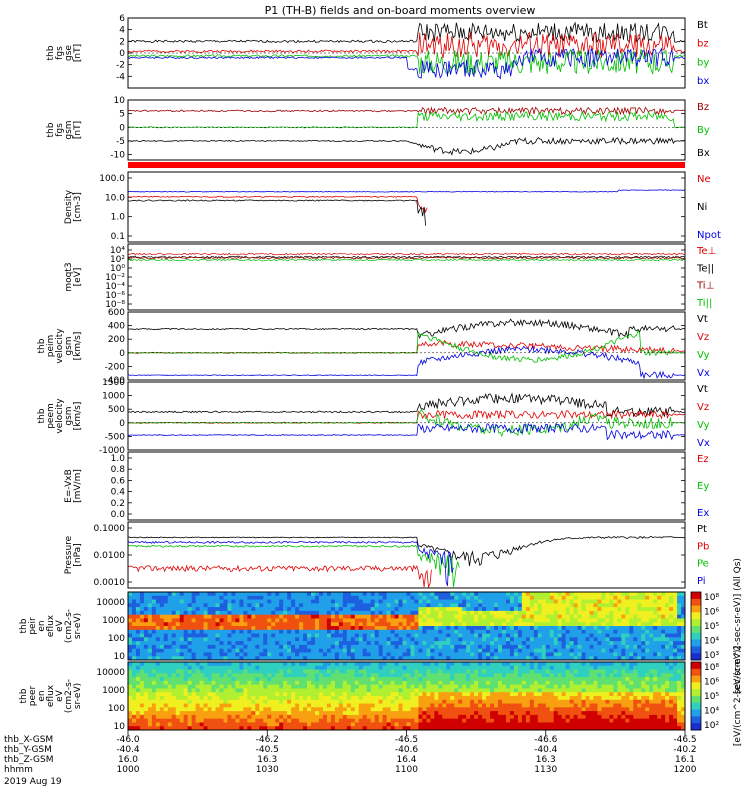 The height and width of the screenshot is (800, 750). What do you see at coordinates (118, 459) in the screenshot?
I see `y-tick-label: 1.0` at bounding box center [118, 459].